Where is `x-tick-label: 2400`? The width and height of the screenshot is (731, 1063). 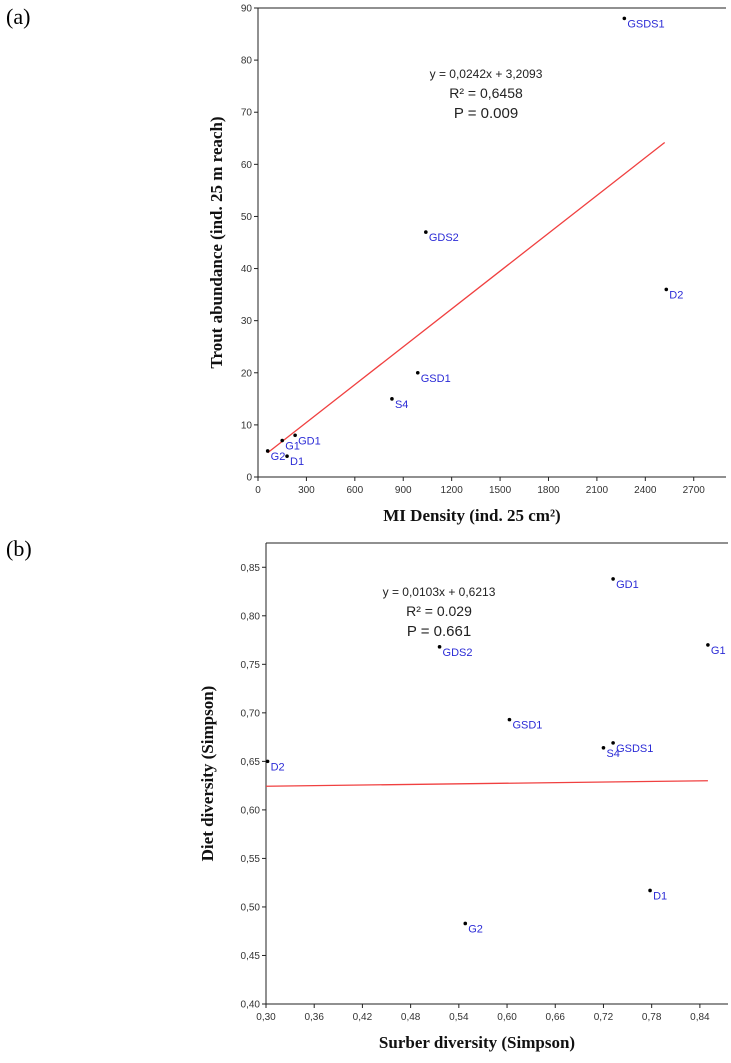
x-tick-label: 2400 is located at coordinates (645, 490).